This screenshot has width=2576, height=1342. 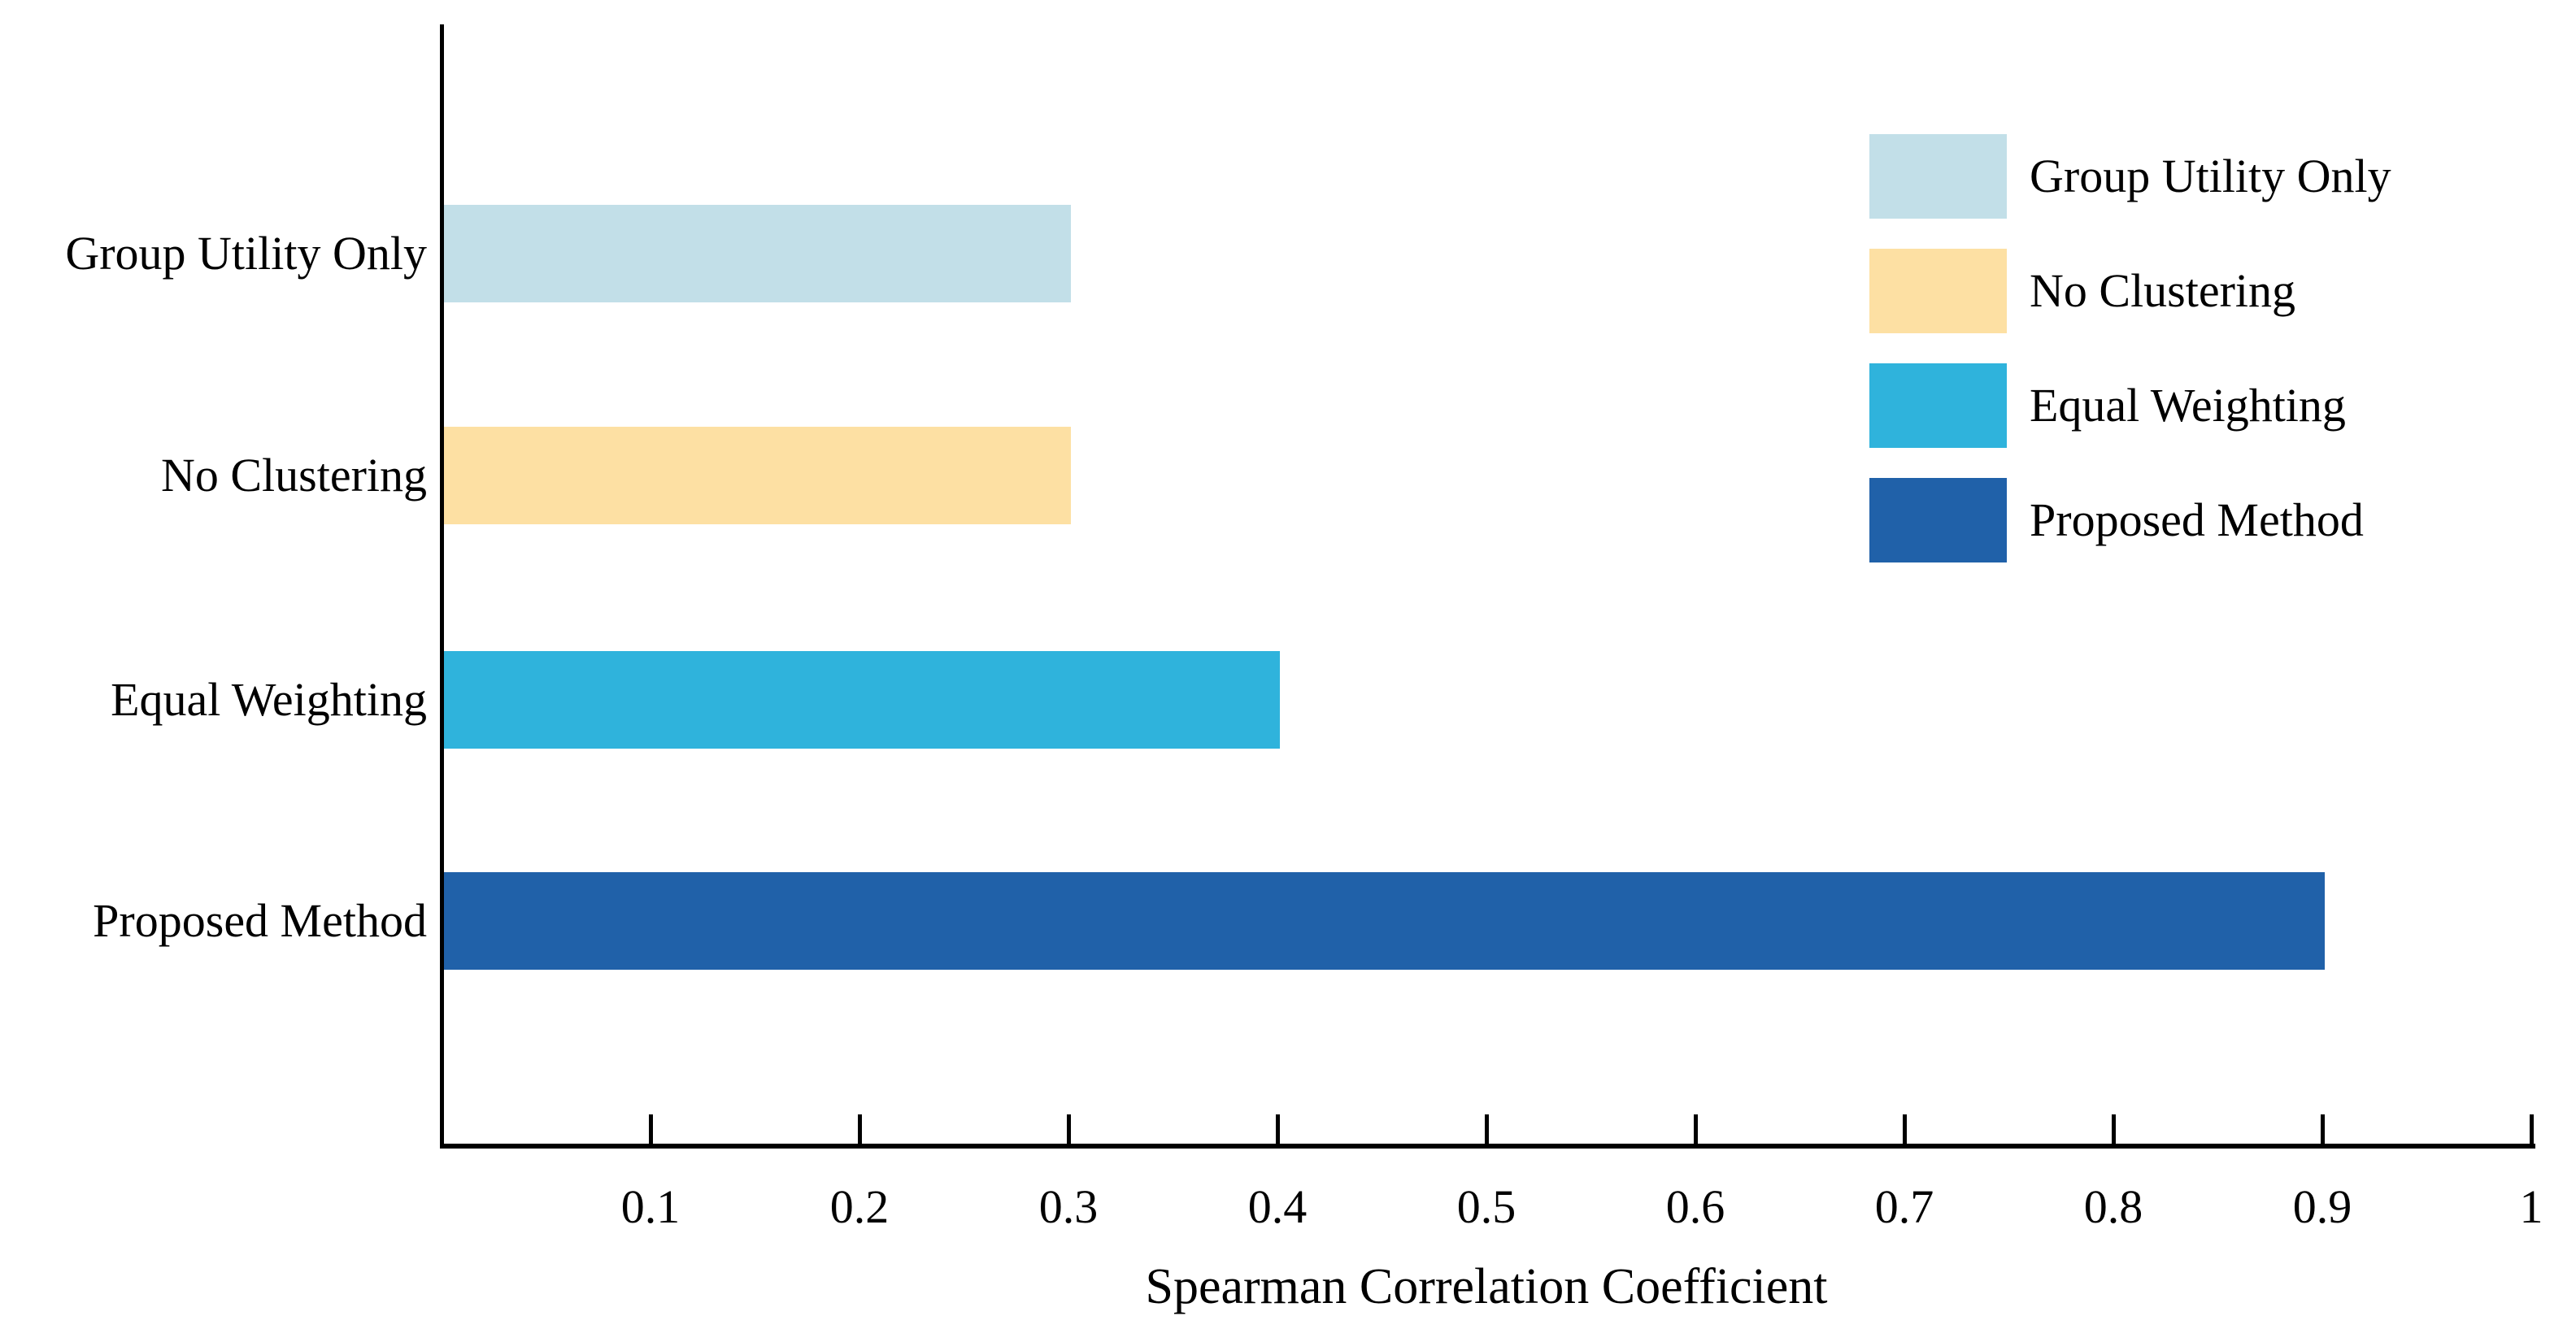 I want to click on x-tick-label: 0.5, so click(x=1486, y=1206).